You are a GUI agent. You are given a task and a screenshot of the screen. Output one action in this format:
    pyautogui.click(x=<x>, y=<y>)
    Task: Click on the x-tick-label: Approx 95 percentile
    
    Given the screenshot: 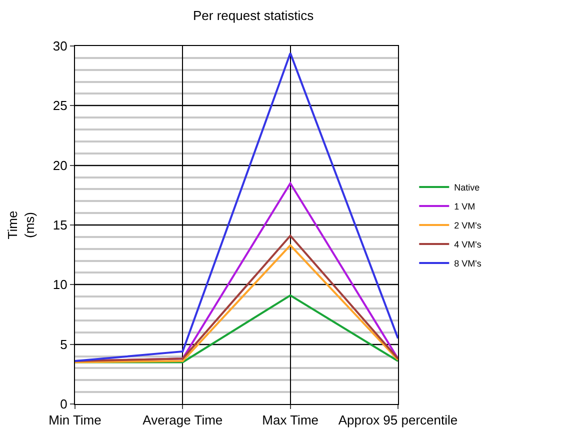 What is the action you would take?
    pyautogui.click(x=398, y=420)
    